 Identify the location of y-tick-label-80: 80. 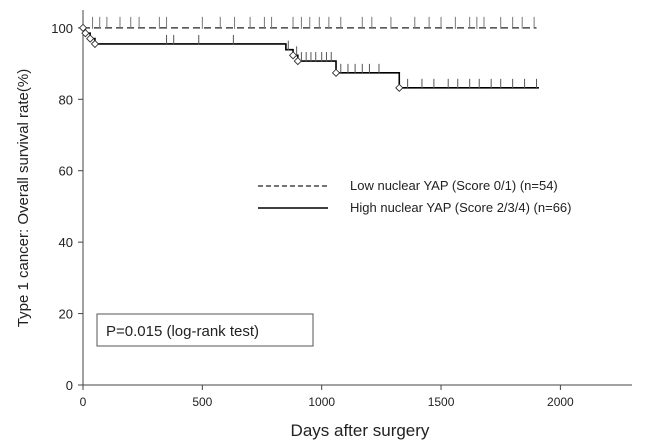
(66, 99).